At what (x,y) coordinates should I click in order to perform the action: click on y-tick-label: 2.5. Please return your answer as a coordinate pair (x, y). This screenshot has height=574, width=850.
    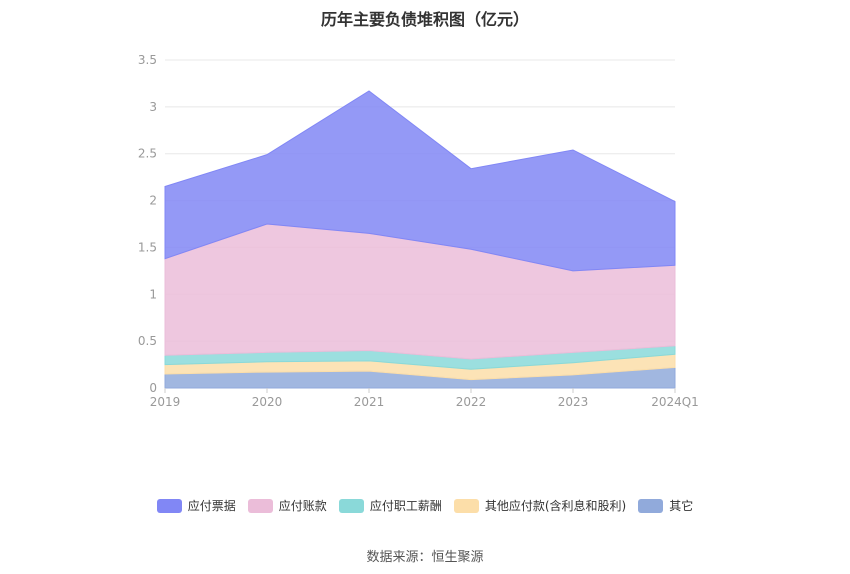
    Looking at the image, I should click on (147, 154).